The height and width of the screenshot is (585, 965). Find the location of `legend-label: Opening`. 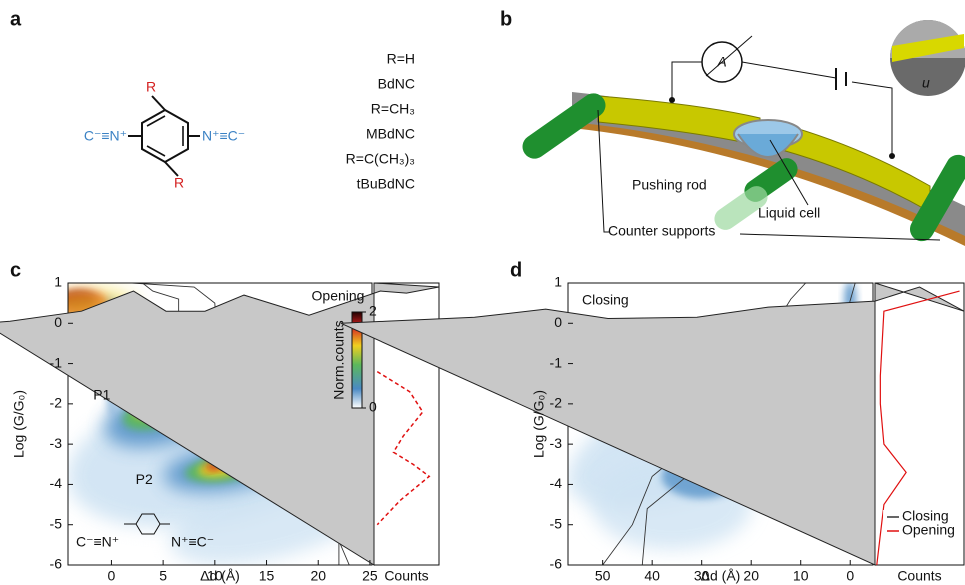

legend-label: Opening is located at coordinates (928, 530).